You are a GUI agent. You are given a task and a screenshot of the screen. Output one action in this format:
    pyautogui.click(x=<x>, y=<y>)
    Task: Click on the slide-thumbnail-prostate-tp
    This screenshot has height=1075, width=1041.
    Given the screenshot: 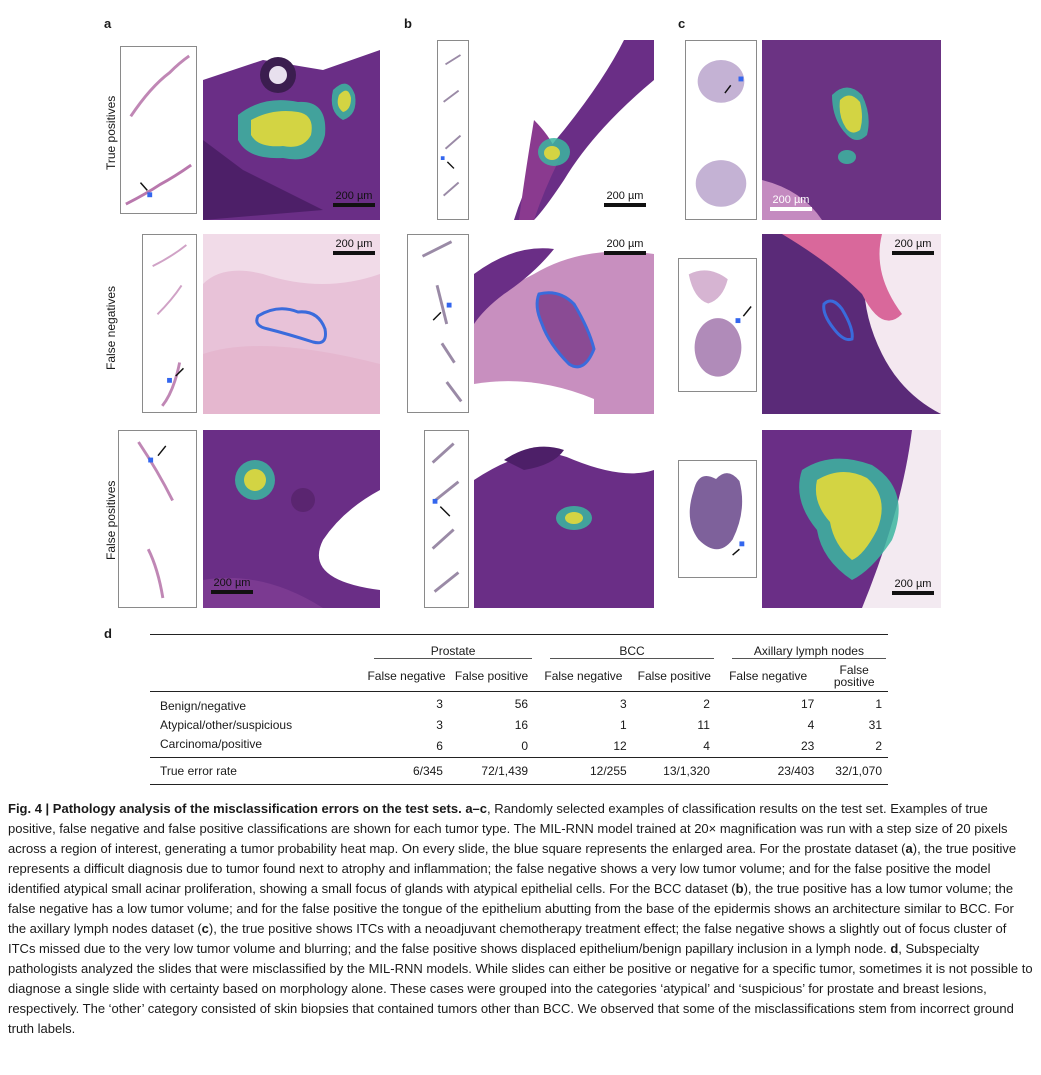 What is the action you would take?
    pyautogui.click(x=158, y=130)
    